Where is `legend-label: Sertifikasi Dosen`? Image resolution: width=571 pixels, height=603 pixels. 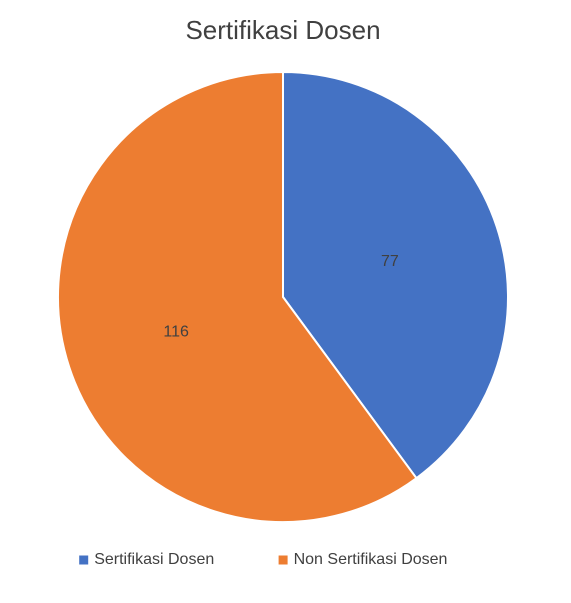 legend-label: Sertifikasi Dosen is located at coordinates (154, 559).